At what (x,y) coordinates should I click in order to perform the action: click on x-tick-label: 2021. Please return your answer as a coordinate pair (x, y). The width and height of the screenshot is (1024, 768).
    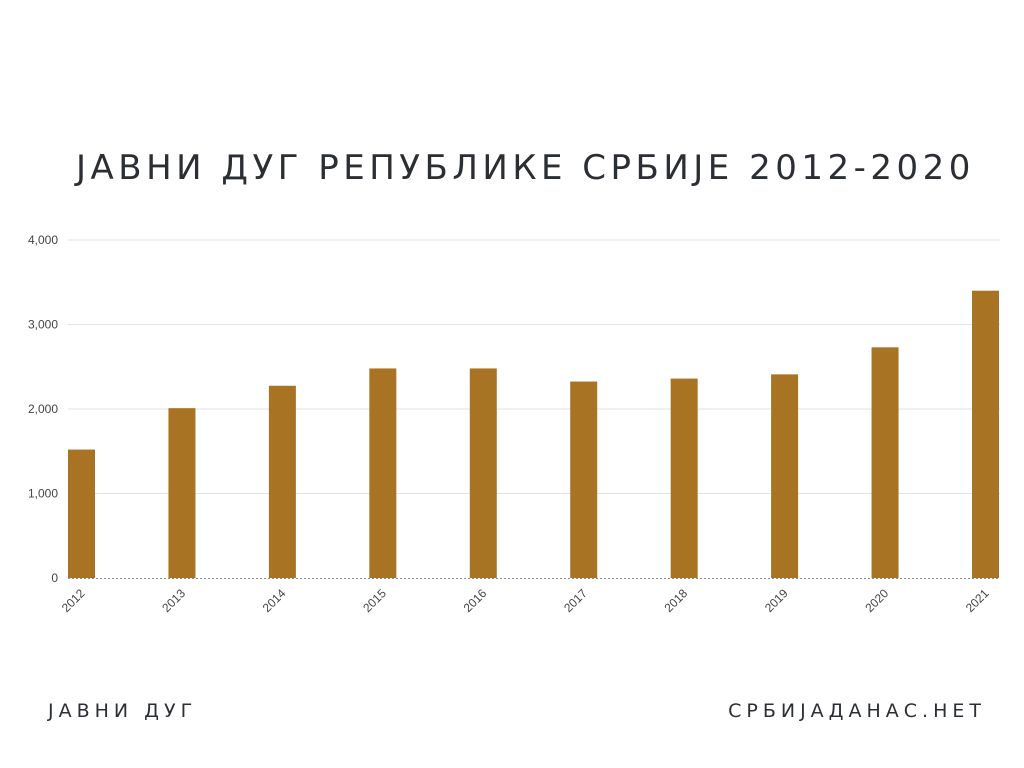
    Looking at the image, I should click on (977, 600).